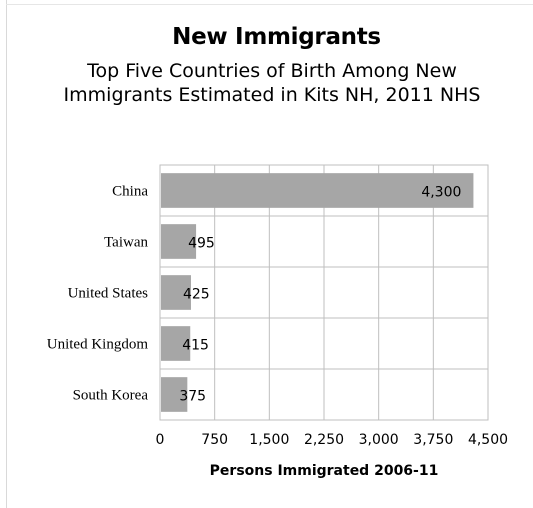 The width and height of the screenshot is (533, 508). What do you see at coordinates (160, 440) in the screenshot?
I see `x-tick-label: 0` at bounding box center [160, 440].